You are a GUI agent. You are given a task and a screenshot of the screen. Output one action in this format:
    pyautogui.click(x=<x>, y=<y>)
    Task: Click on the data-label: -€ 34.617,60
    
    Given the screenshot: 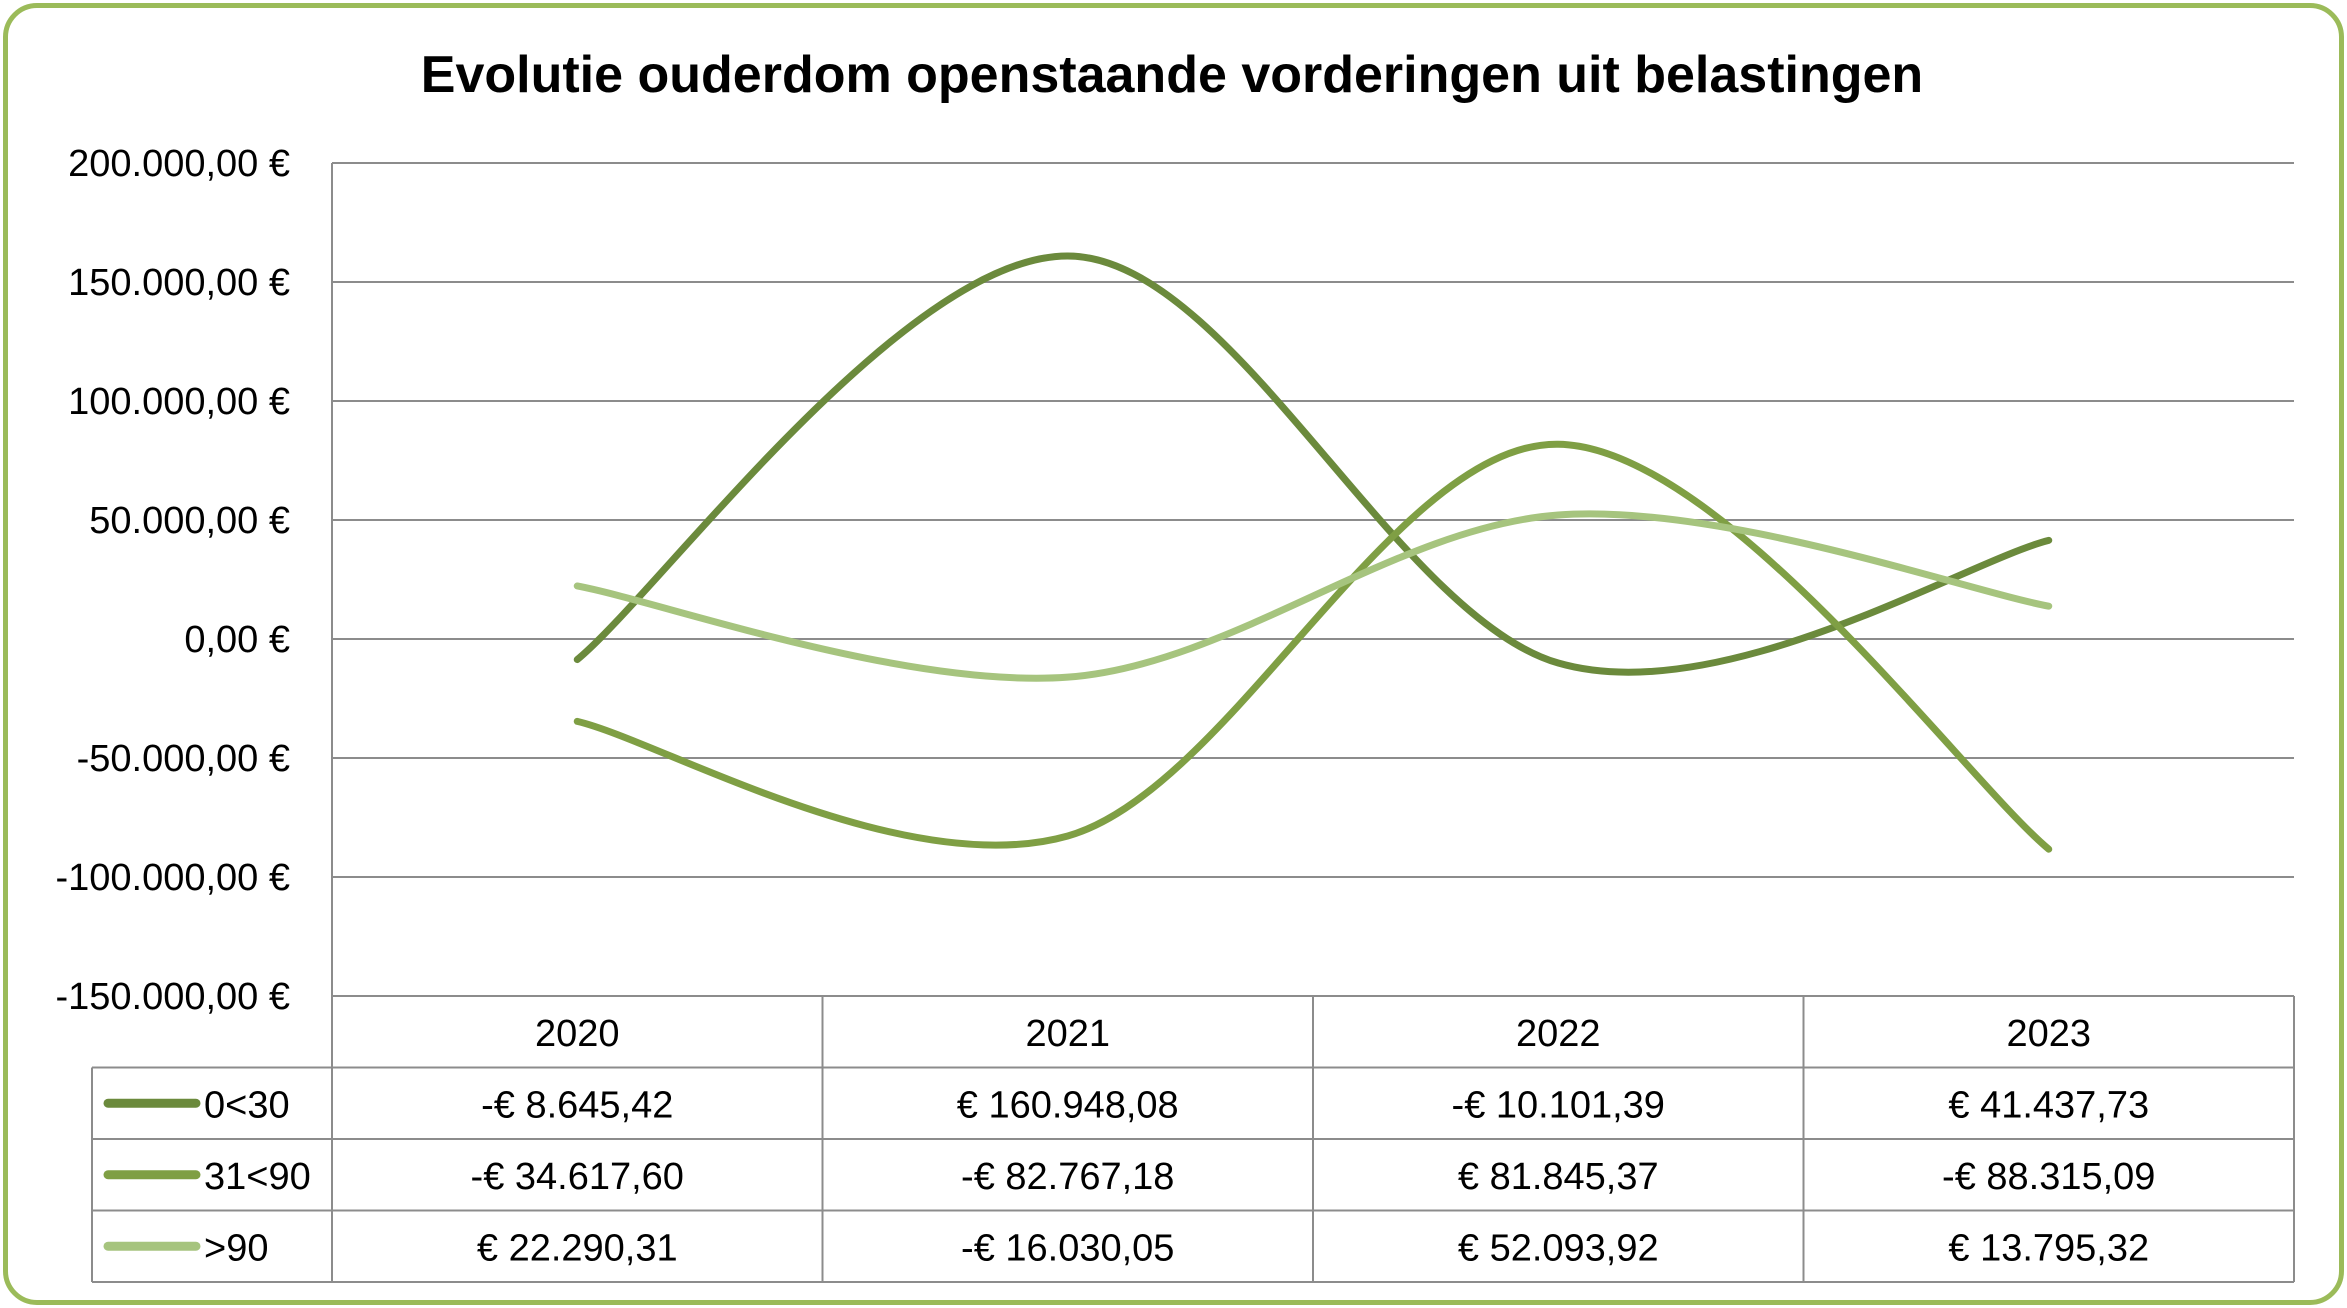 What is the action you would take?
    pyautogui.click(x=577, y=1177)
    